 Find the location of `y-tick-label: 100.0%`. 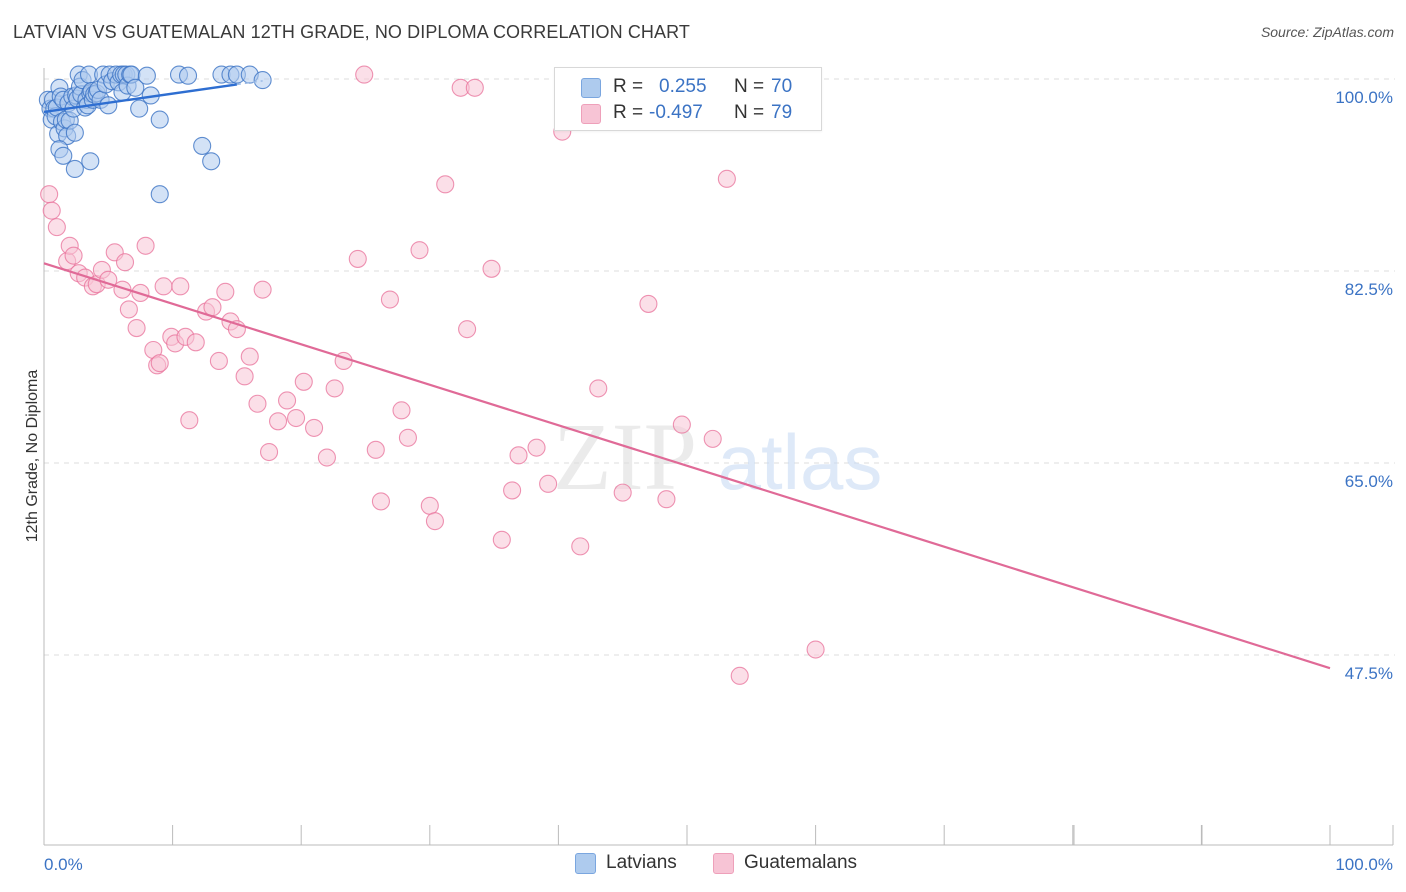

y-tick-label: 100.0% is located at coordinates (1364, 97).